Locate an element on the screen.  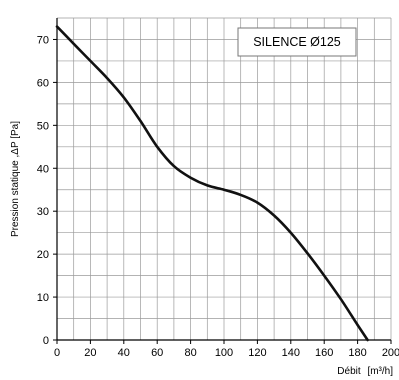
legend-box is located at coordinates (297, 42).